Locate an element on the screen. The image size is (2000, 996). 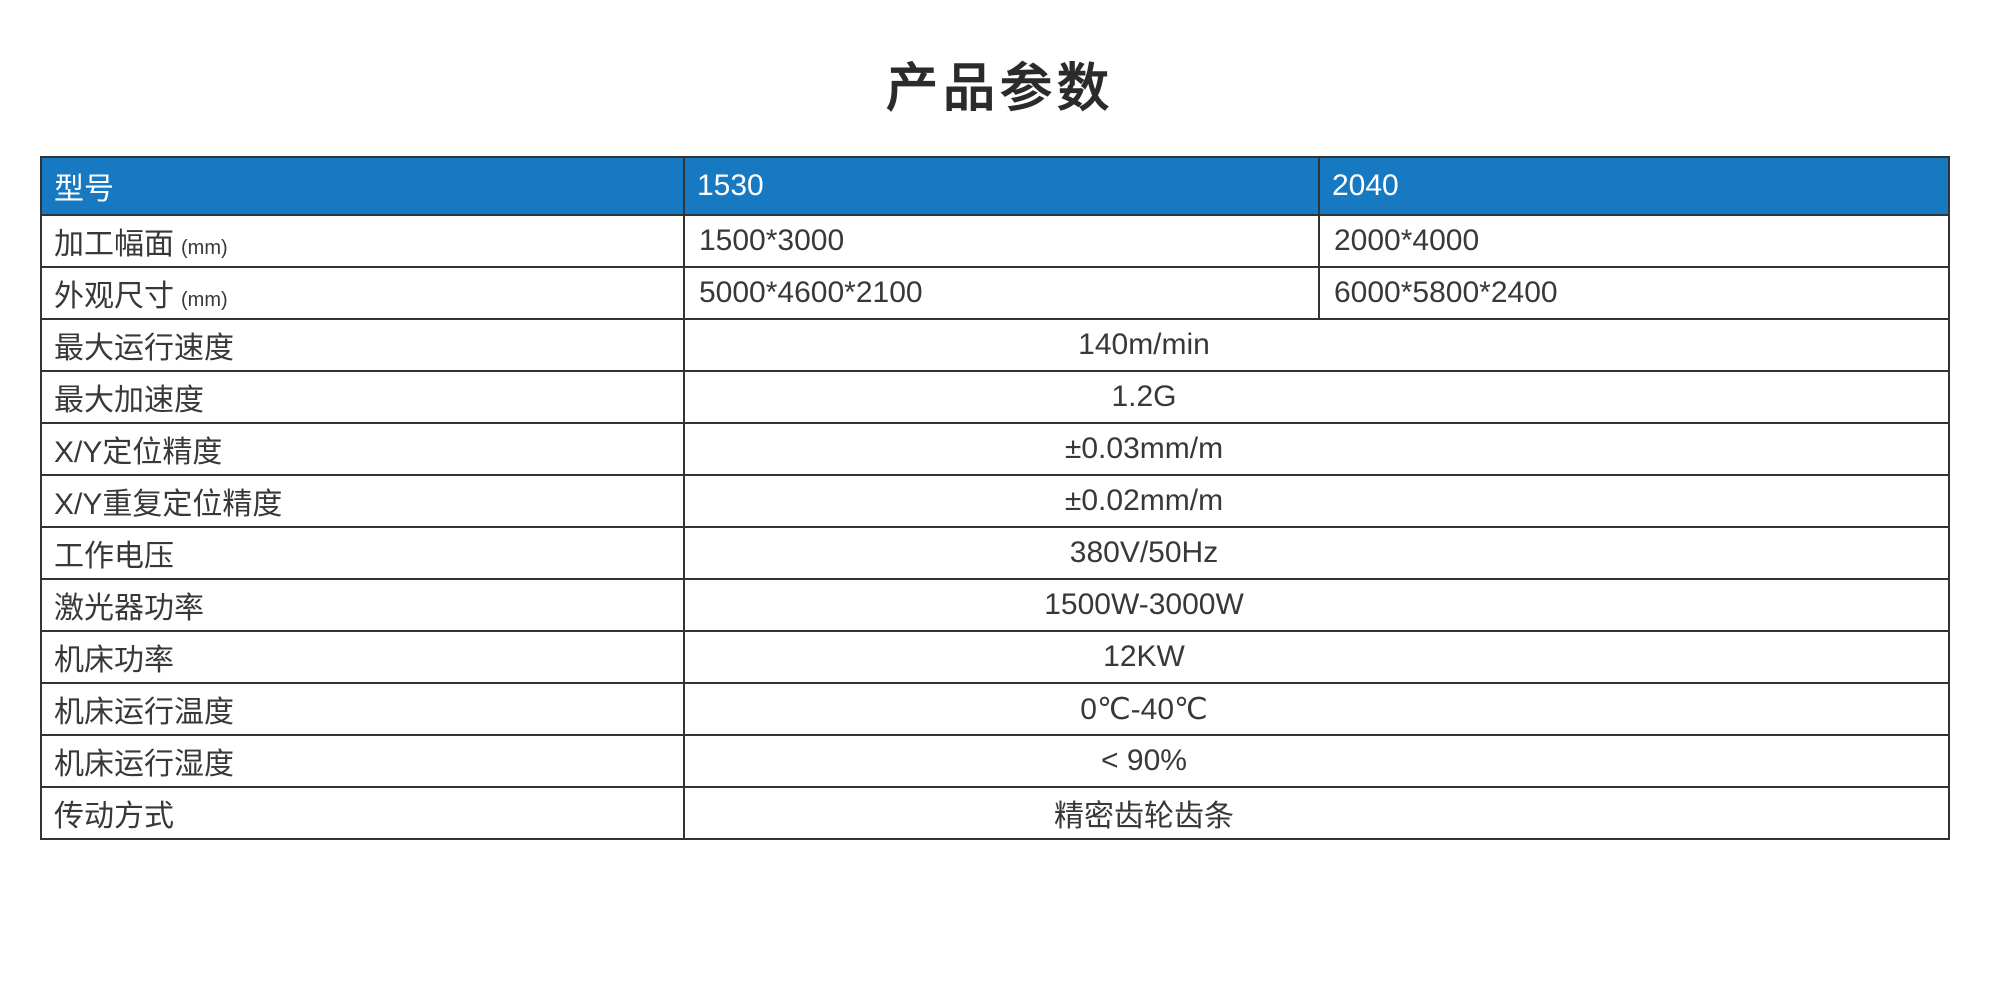
row-label: X/Y定位精度 is located at coordinates (362, 449).